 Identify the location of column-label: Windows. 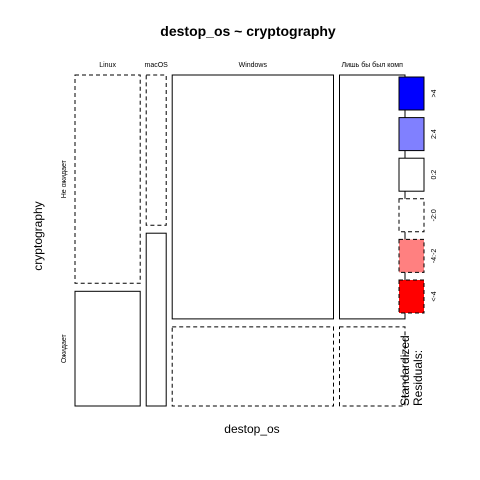
(253, 65).